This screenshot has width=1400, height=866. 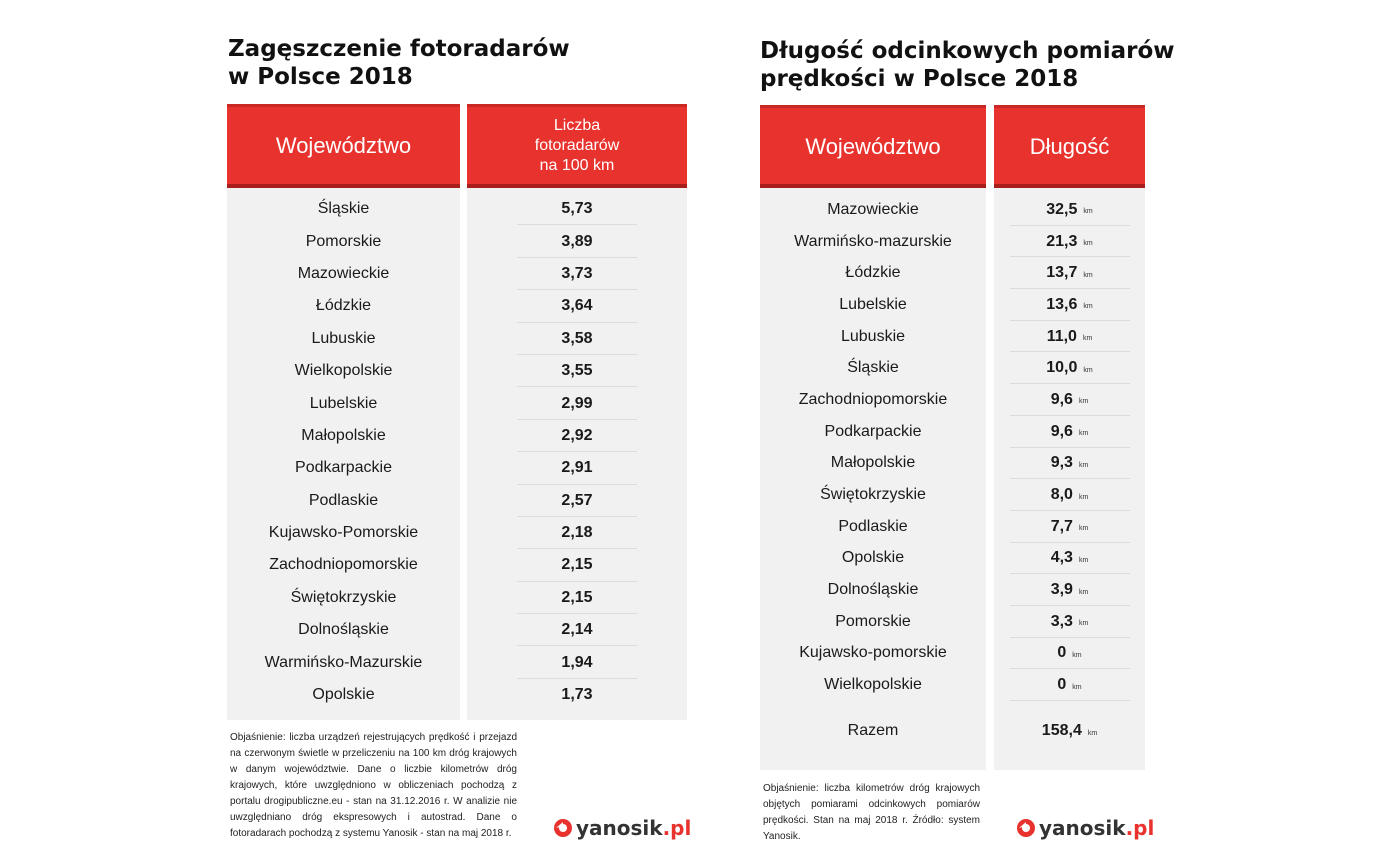 What do you see at coordinates (577, 500) in the screenshot?
I see `value-number: 2,57` at bounding box center [577, 500].